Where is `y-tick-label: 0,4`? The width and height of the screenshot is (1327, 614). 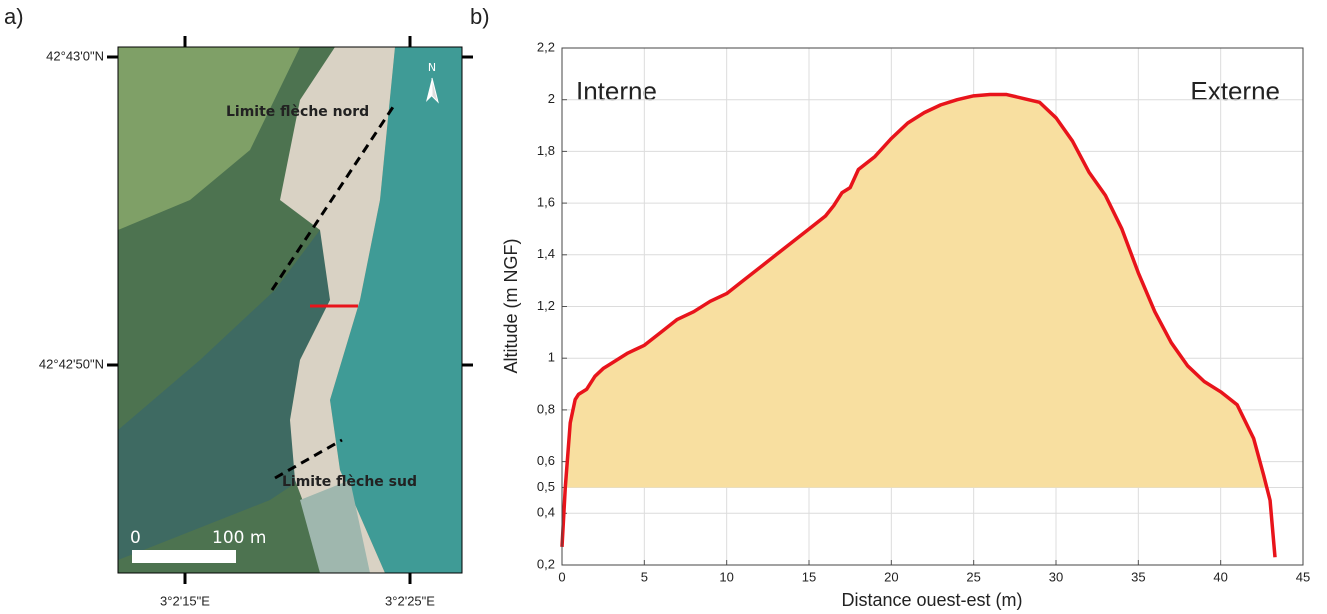 y-tick-label: 0,4 is located at coordinates (546, 512).